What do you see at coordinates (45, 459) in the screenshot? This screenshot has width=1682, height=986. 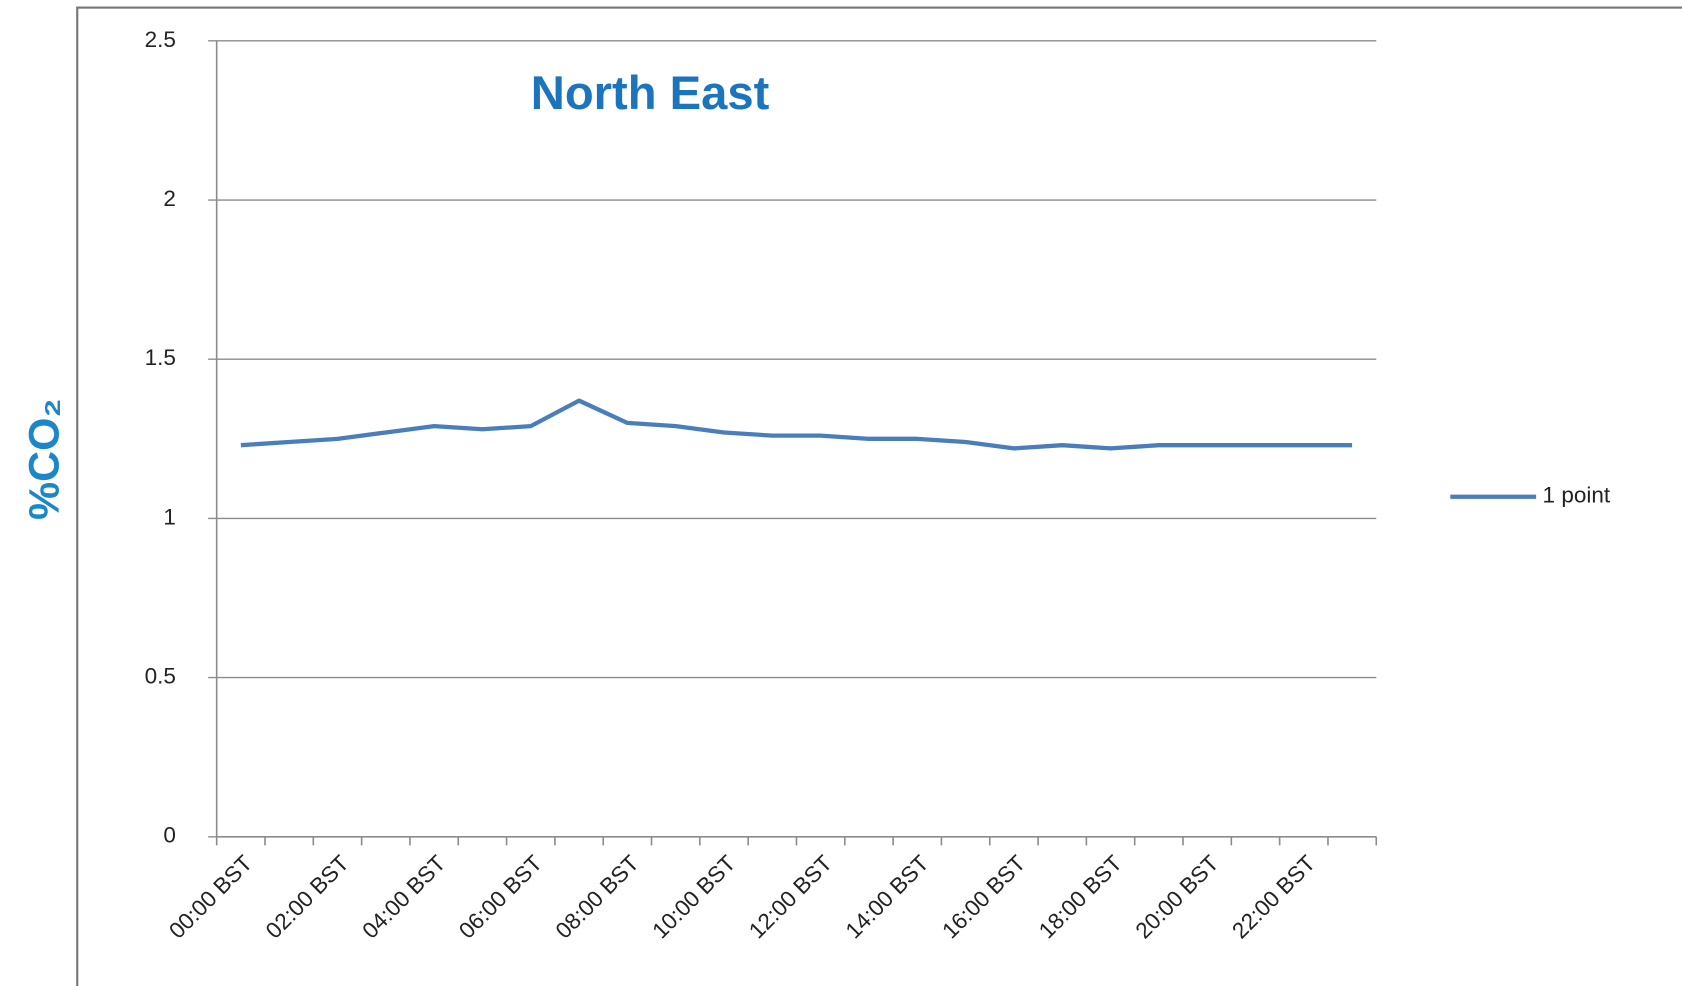 I see `y-axis-label: %CO₂` at bounding box center [45, 459].